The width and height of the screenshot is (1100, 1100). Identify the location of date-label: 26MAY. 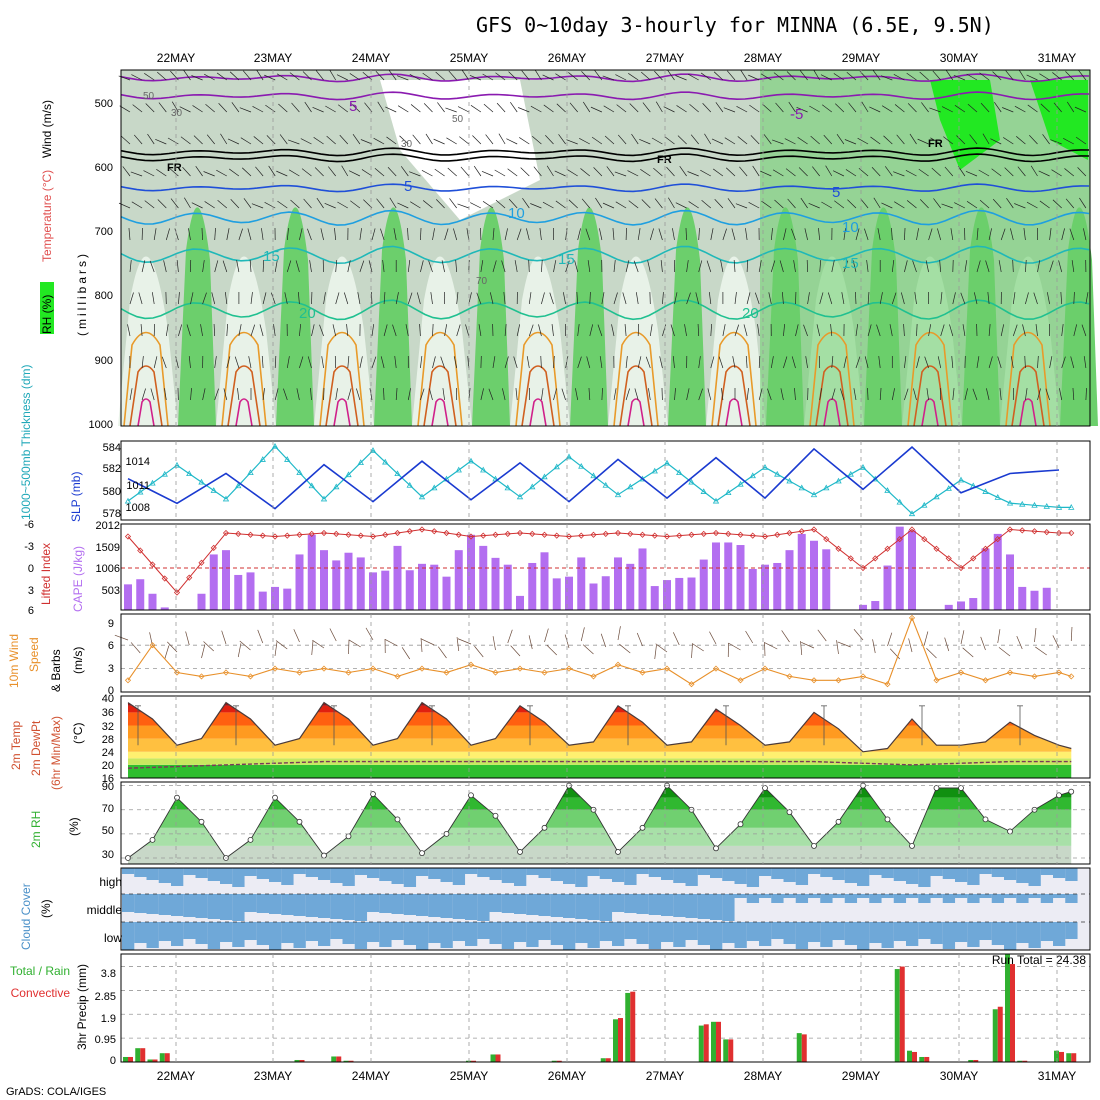
(567, 58).